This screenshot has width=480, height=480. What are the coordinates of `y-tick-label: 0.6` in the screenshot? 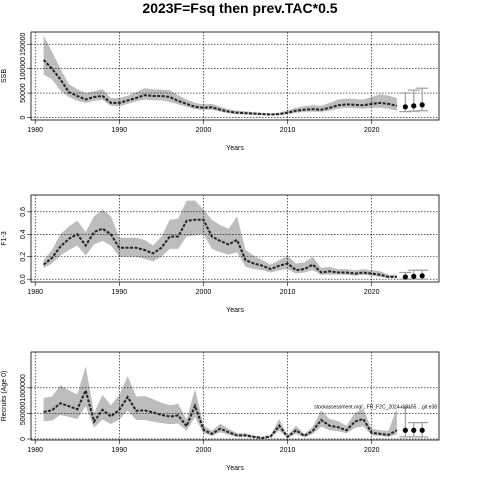 It's located at (23, 212).